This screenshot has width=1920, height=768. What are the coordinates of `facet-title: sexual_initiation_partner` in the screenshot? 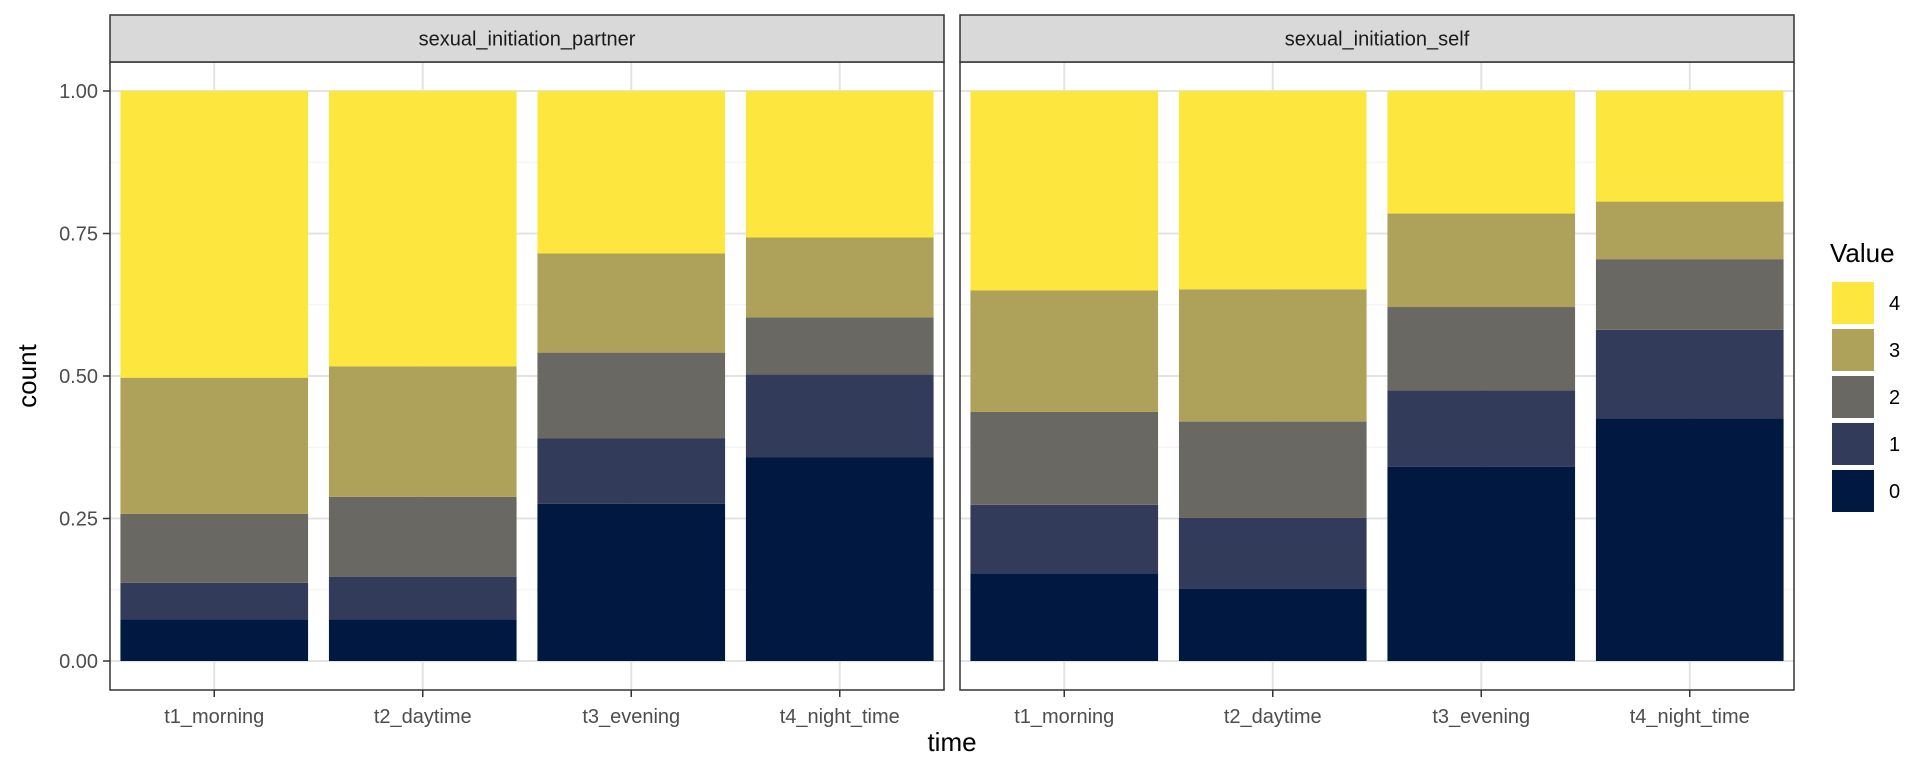 It's located at (527, 40).